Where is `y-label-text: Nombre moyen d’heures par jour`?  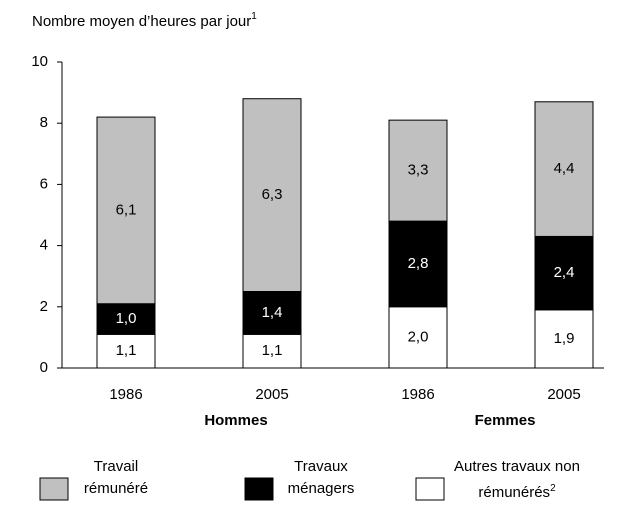 y-label-text: Nombre moyen d’heures par jour is located at coordinates (141, 21).